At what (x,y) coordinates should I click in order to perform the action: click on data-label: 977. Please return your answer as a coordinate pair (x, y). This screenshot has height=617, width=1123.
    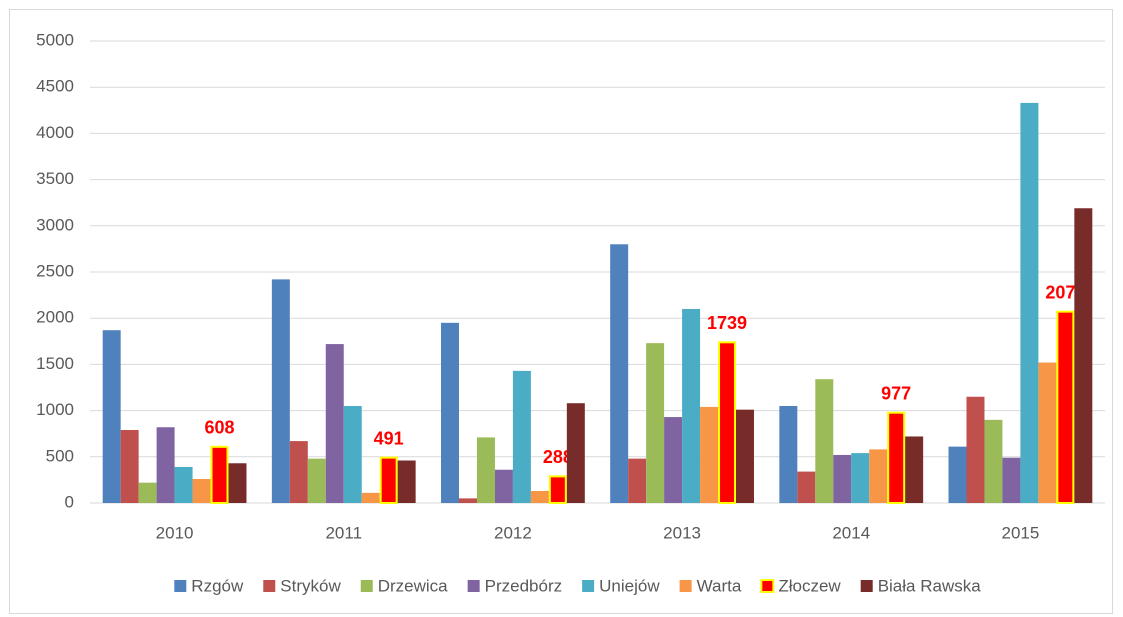
    Looking at the image, I should click on (896, 393).